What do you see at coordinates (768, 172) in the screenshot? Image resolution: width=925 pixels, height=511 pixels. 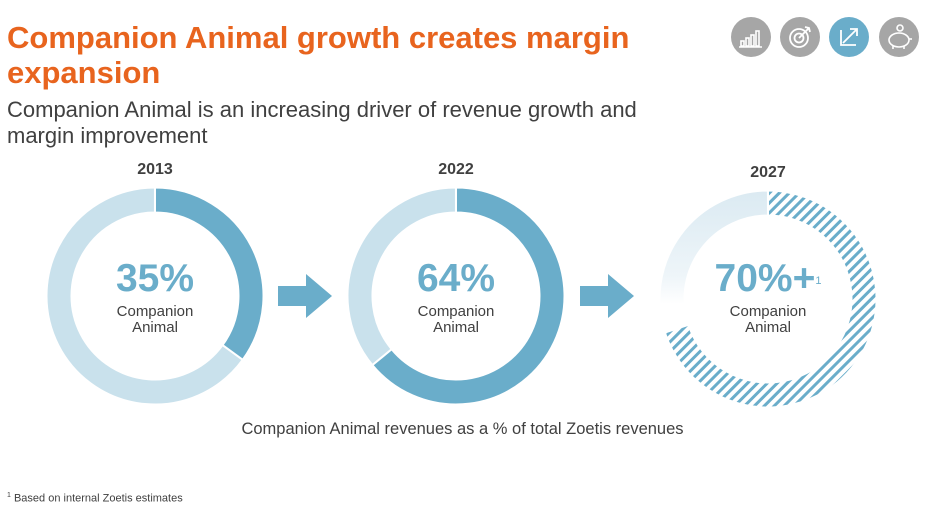 I see `year-2027: 2027` at bounding box center [768, 172].